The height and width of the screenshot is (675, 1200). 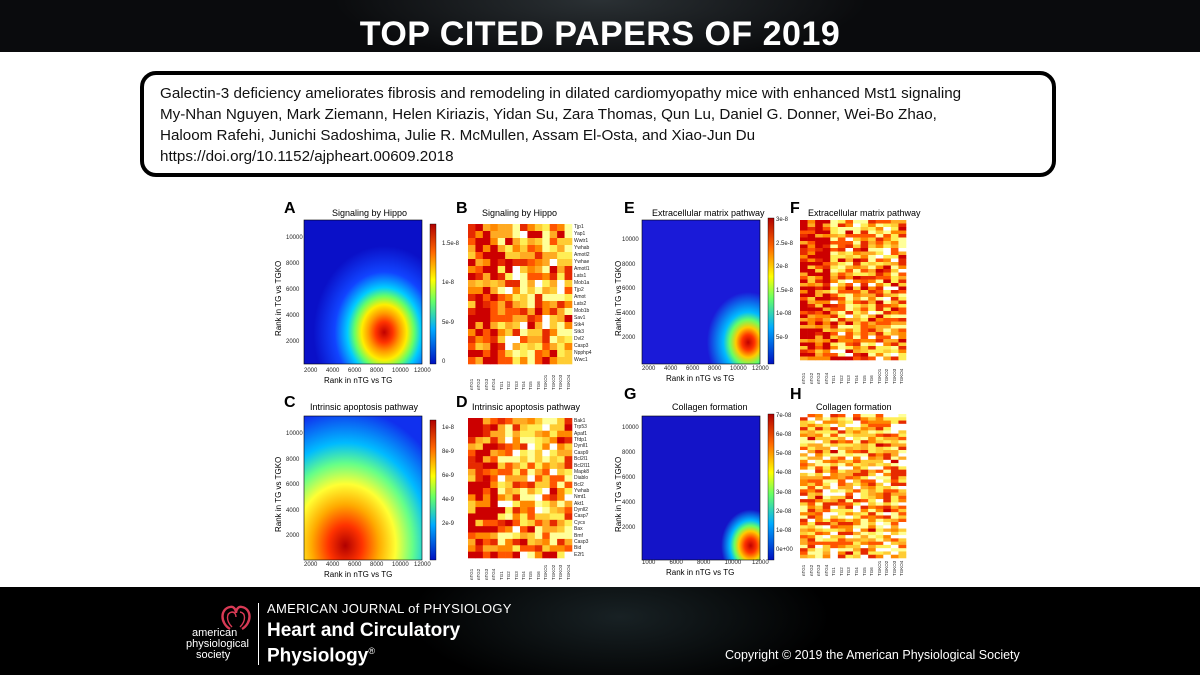 What do you see at coordinates (578, 535) in the screenshot?
I see `gene-label-D: Bmf` at bounding box center [578, 535].